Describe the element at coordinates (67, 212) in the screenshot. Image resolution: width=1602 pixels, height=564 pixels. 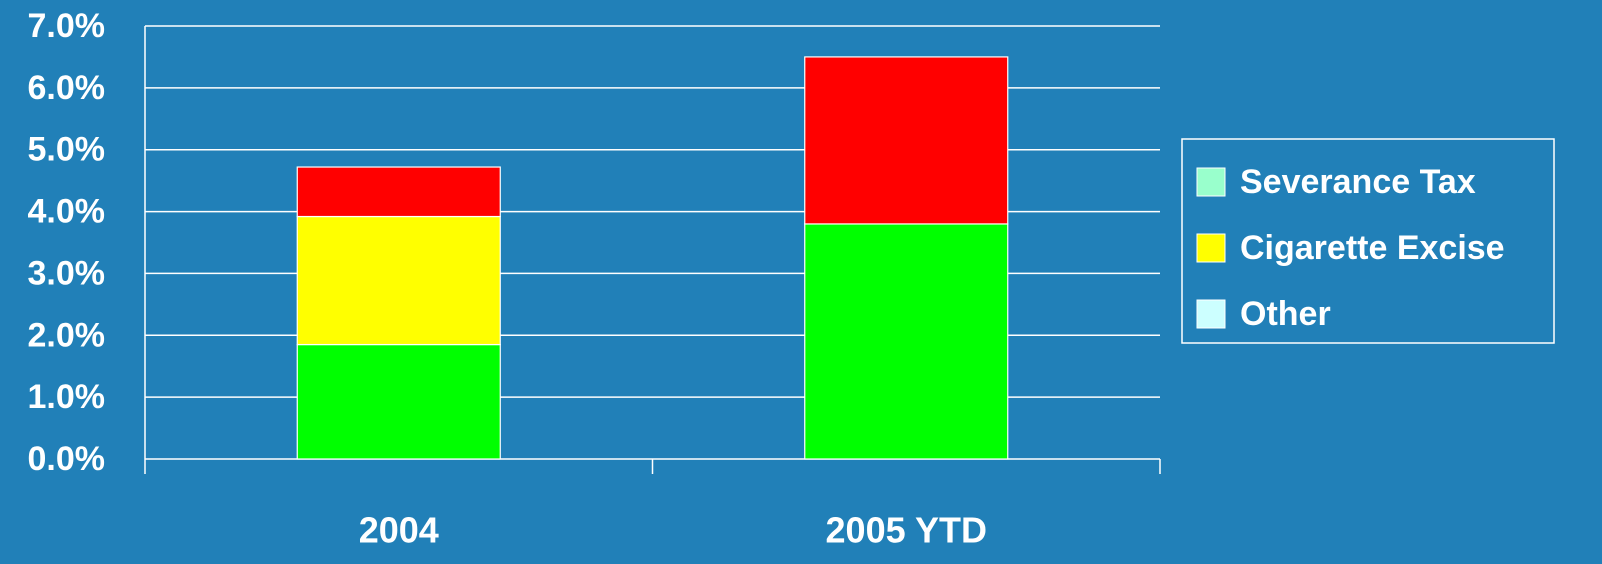
I see `y-tick-label: 4.0%` at that location.